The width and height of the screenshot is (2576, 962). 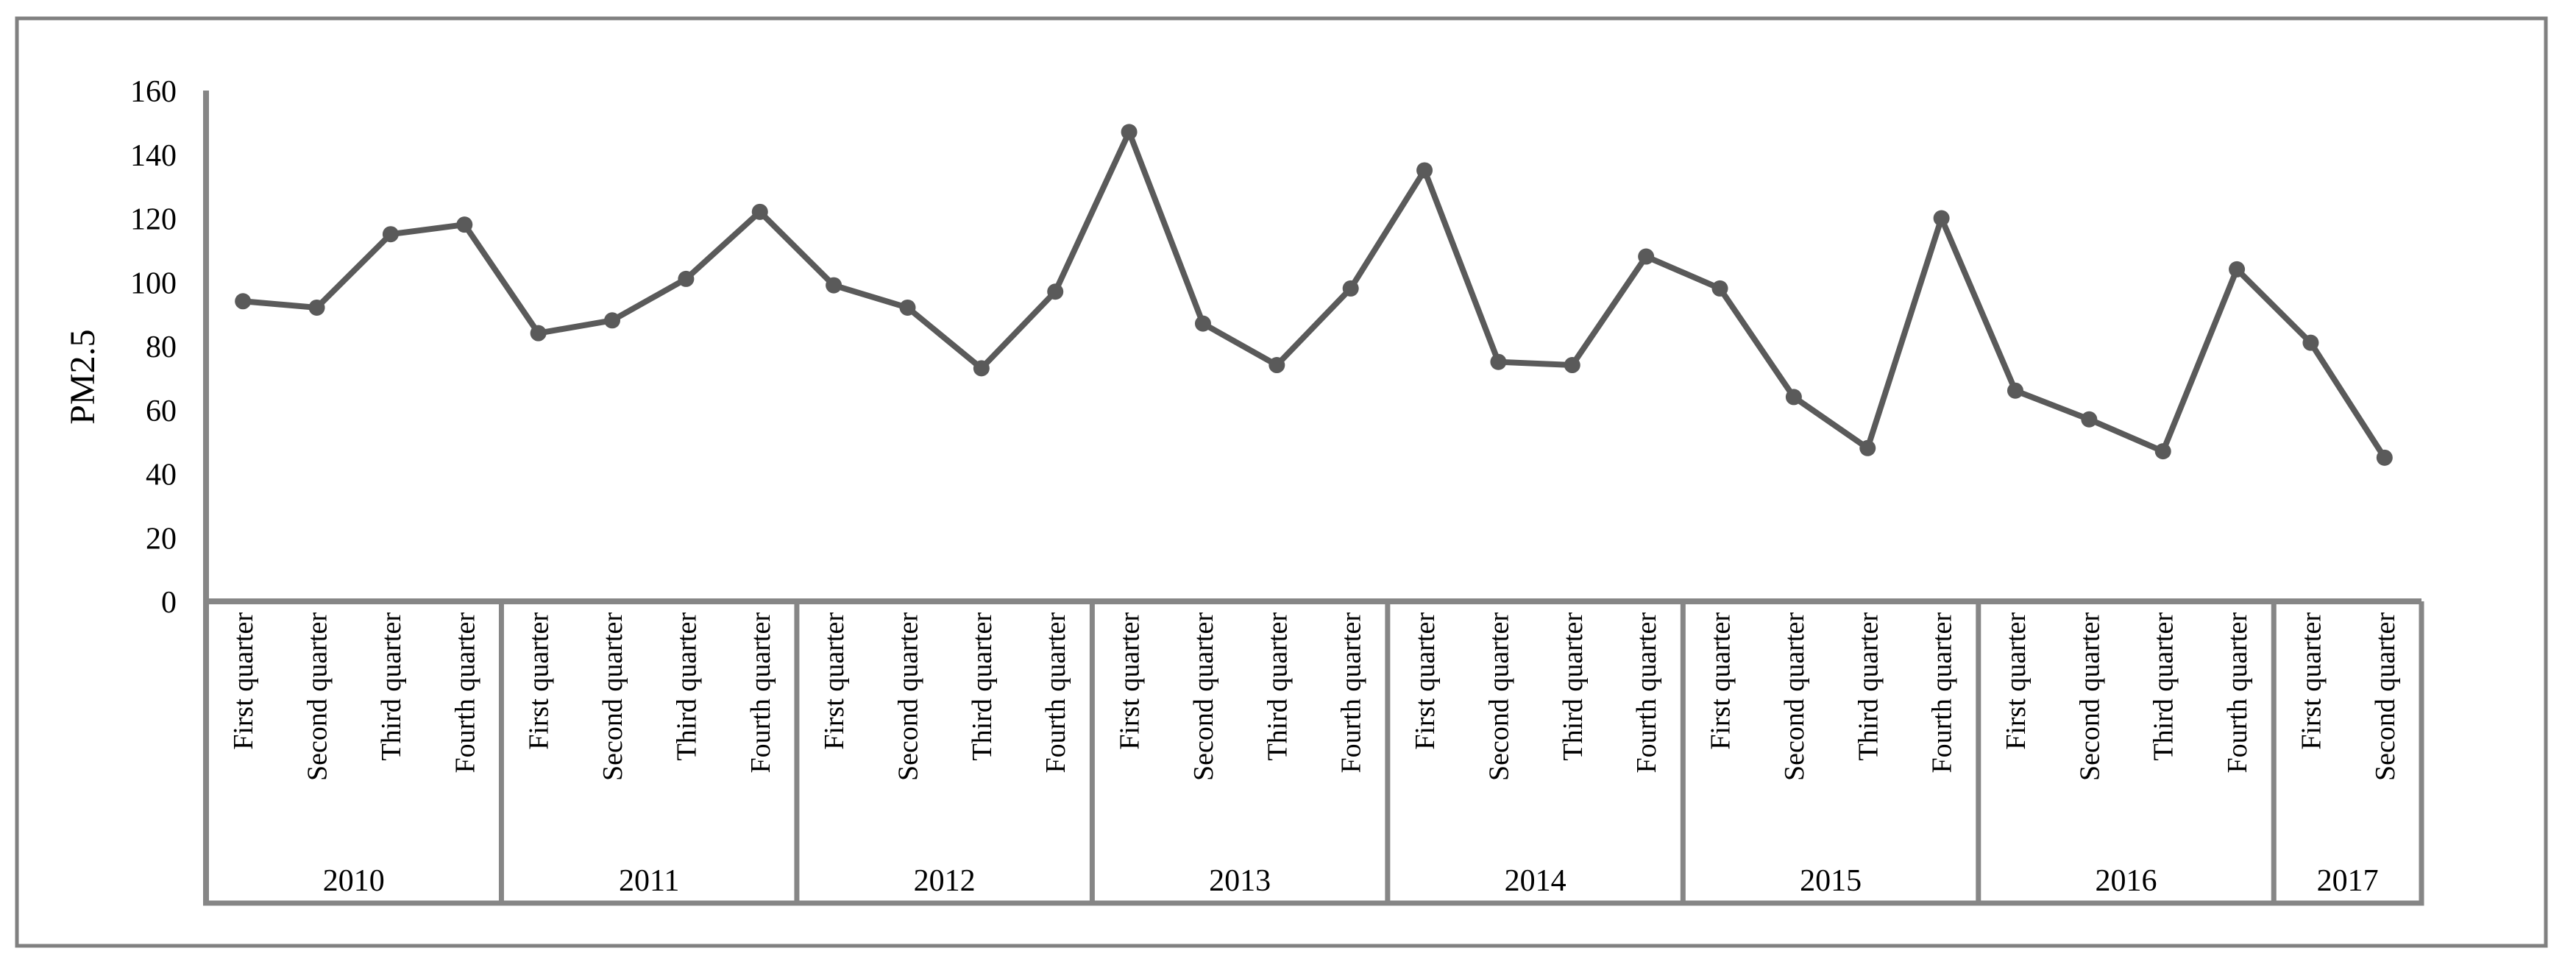 I want to click on y-axis-tick-label: 60, so click(x=161, y=412).